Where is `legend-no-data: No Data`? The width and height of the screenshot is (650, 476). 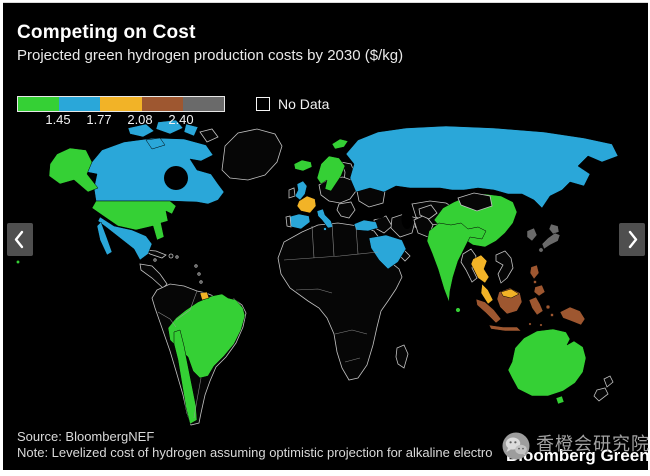 legend-no-data: No Data is located at coordinates (292, 104).